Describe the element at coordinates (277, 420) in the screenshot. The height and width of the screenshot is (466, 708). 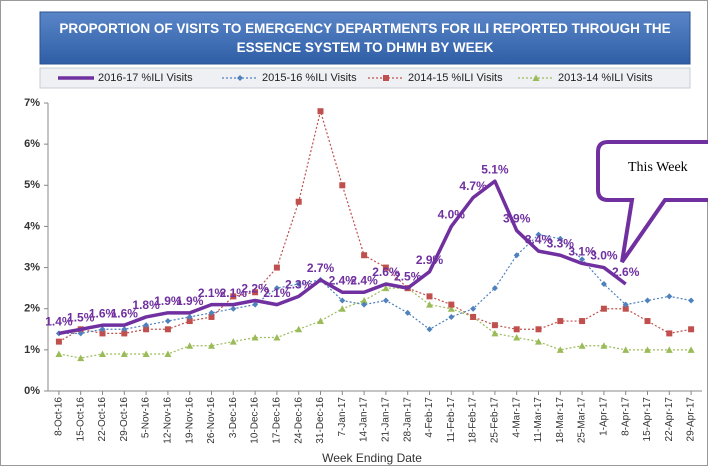
I see `x-tick-label: 17-Dec-16` at that location.